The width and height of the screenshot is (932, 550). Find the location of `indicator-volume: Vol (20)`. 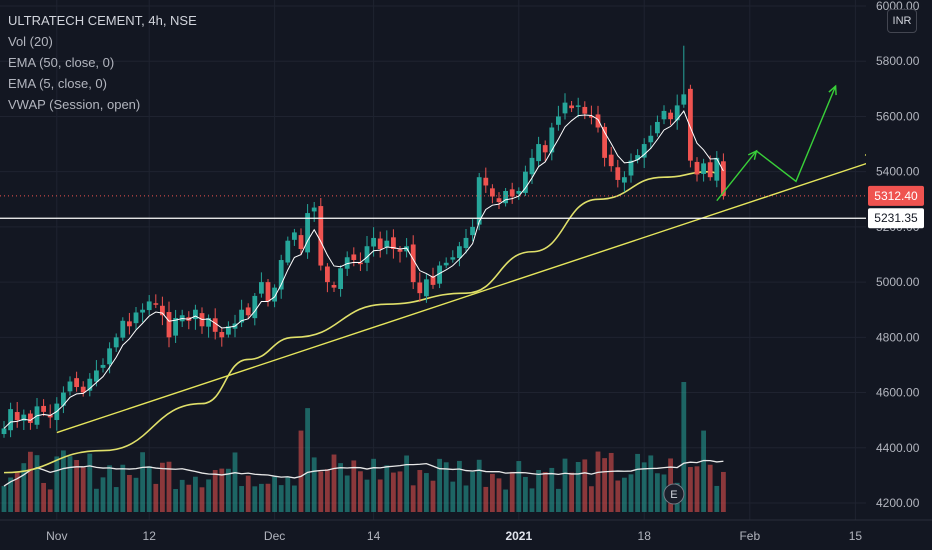

indicator-volume: Vol (20) is located at coordinates (30, 41).